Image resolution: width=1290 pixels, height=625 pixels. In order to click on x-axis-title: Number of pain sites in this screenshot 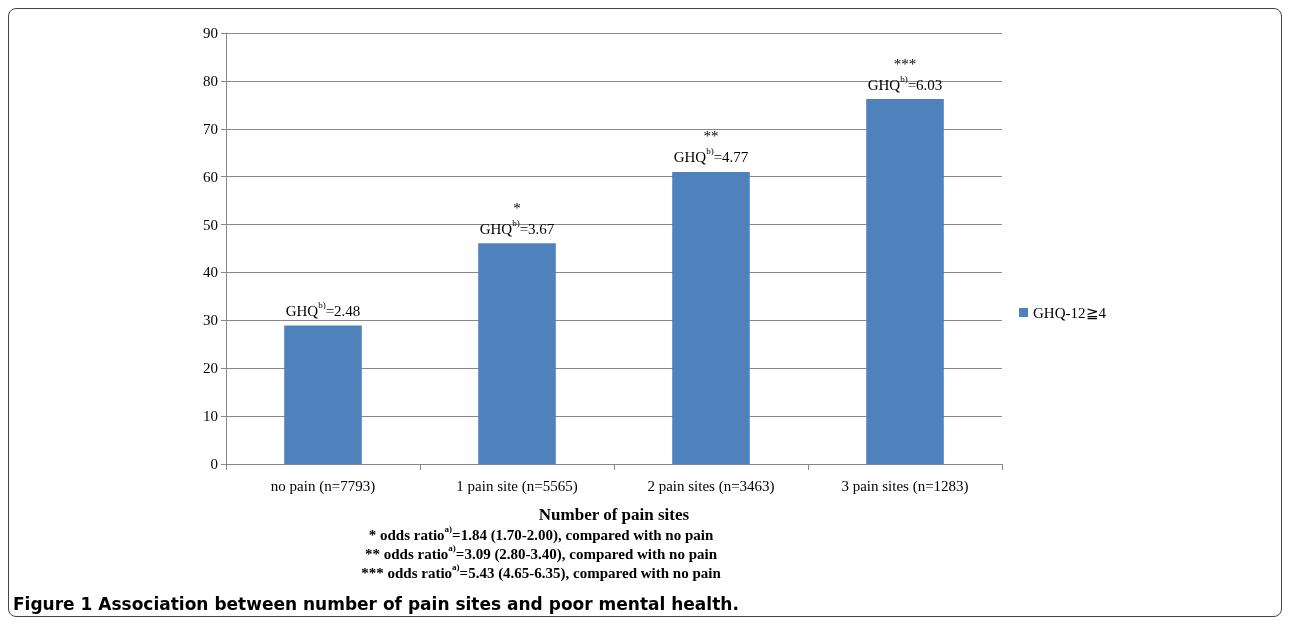, I will do `click(614, 514)`.